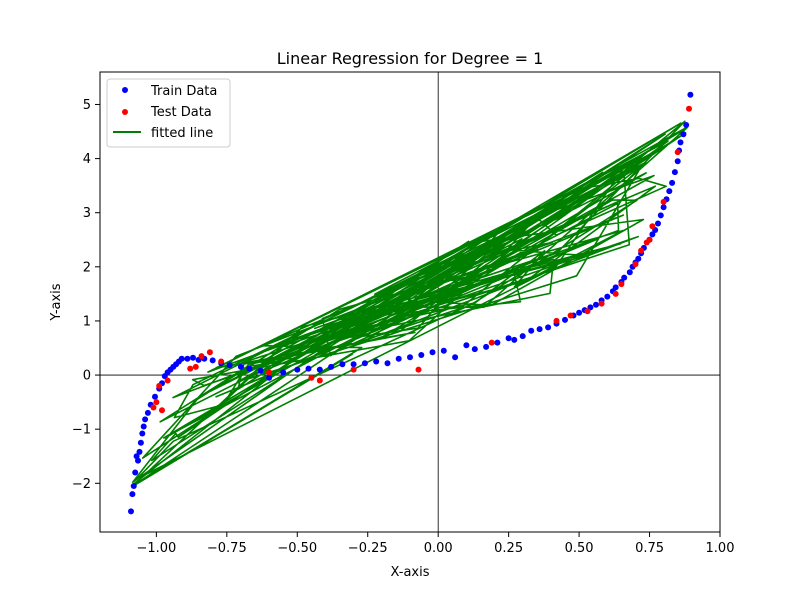 Image resolution: width=800 pixels, height=600 pixels. What do you see at coordinates (720, 548) in the screenshot?
I see `x-tick-label: 1.00` at bounding box center [720, 548].